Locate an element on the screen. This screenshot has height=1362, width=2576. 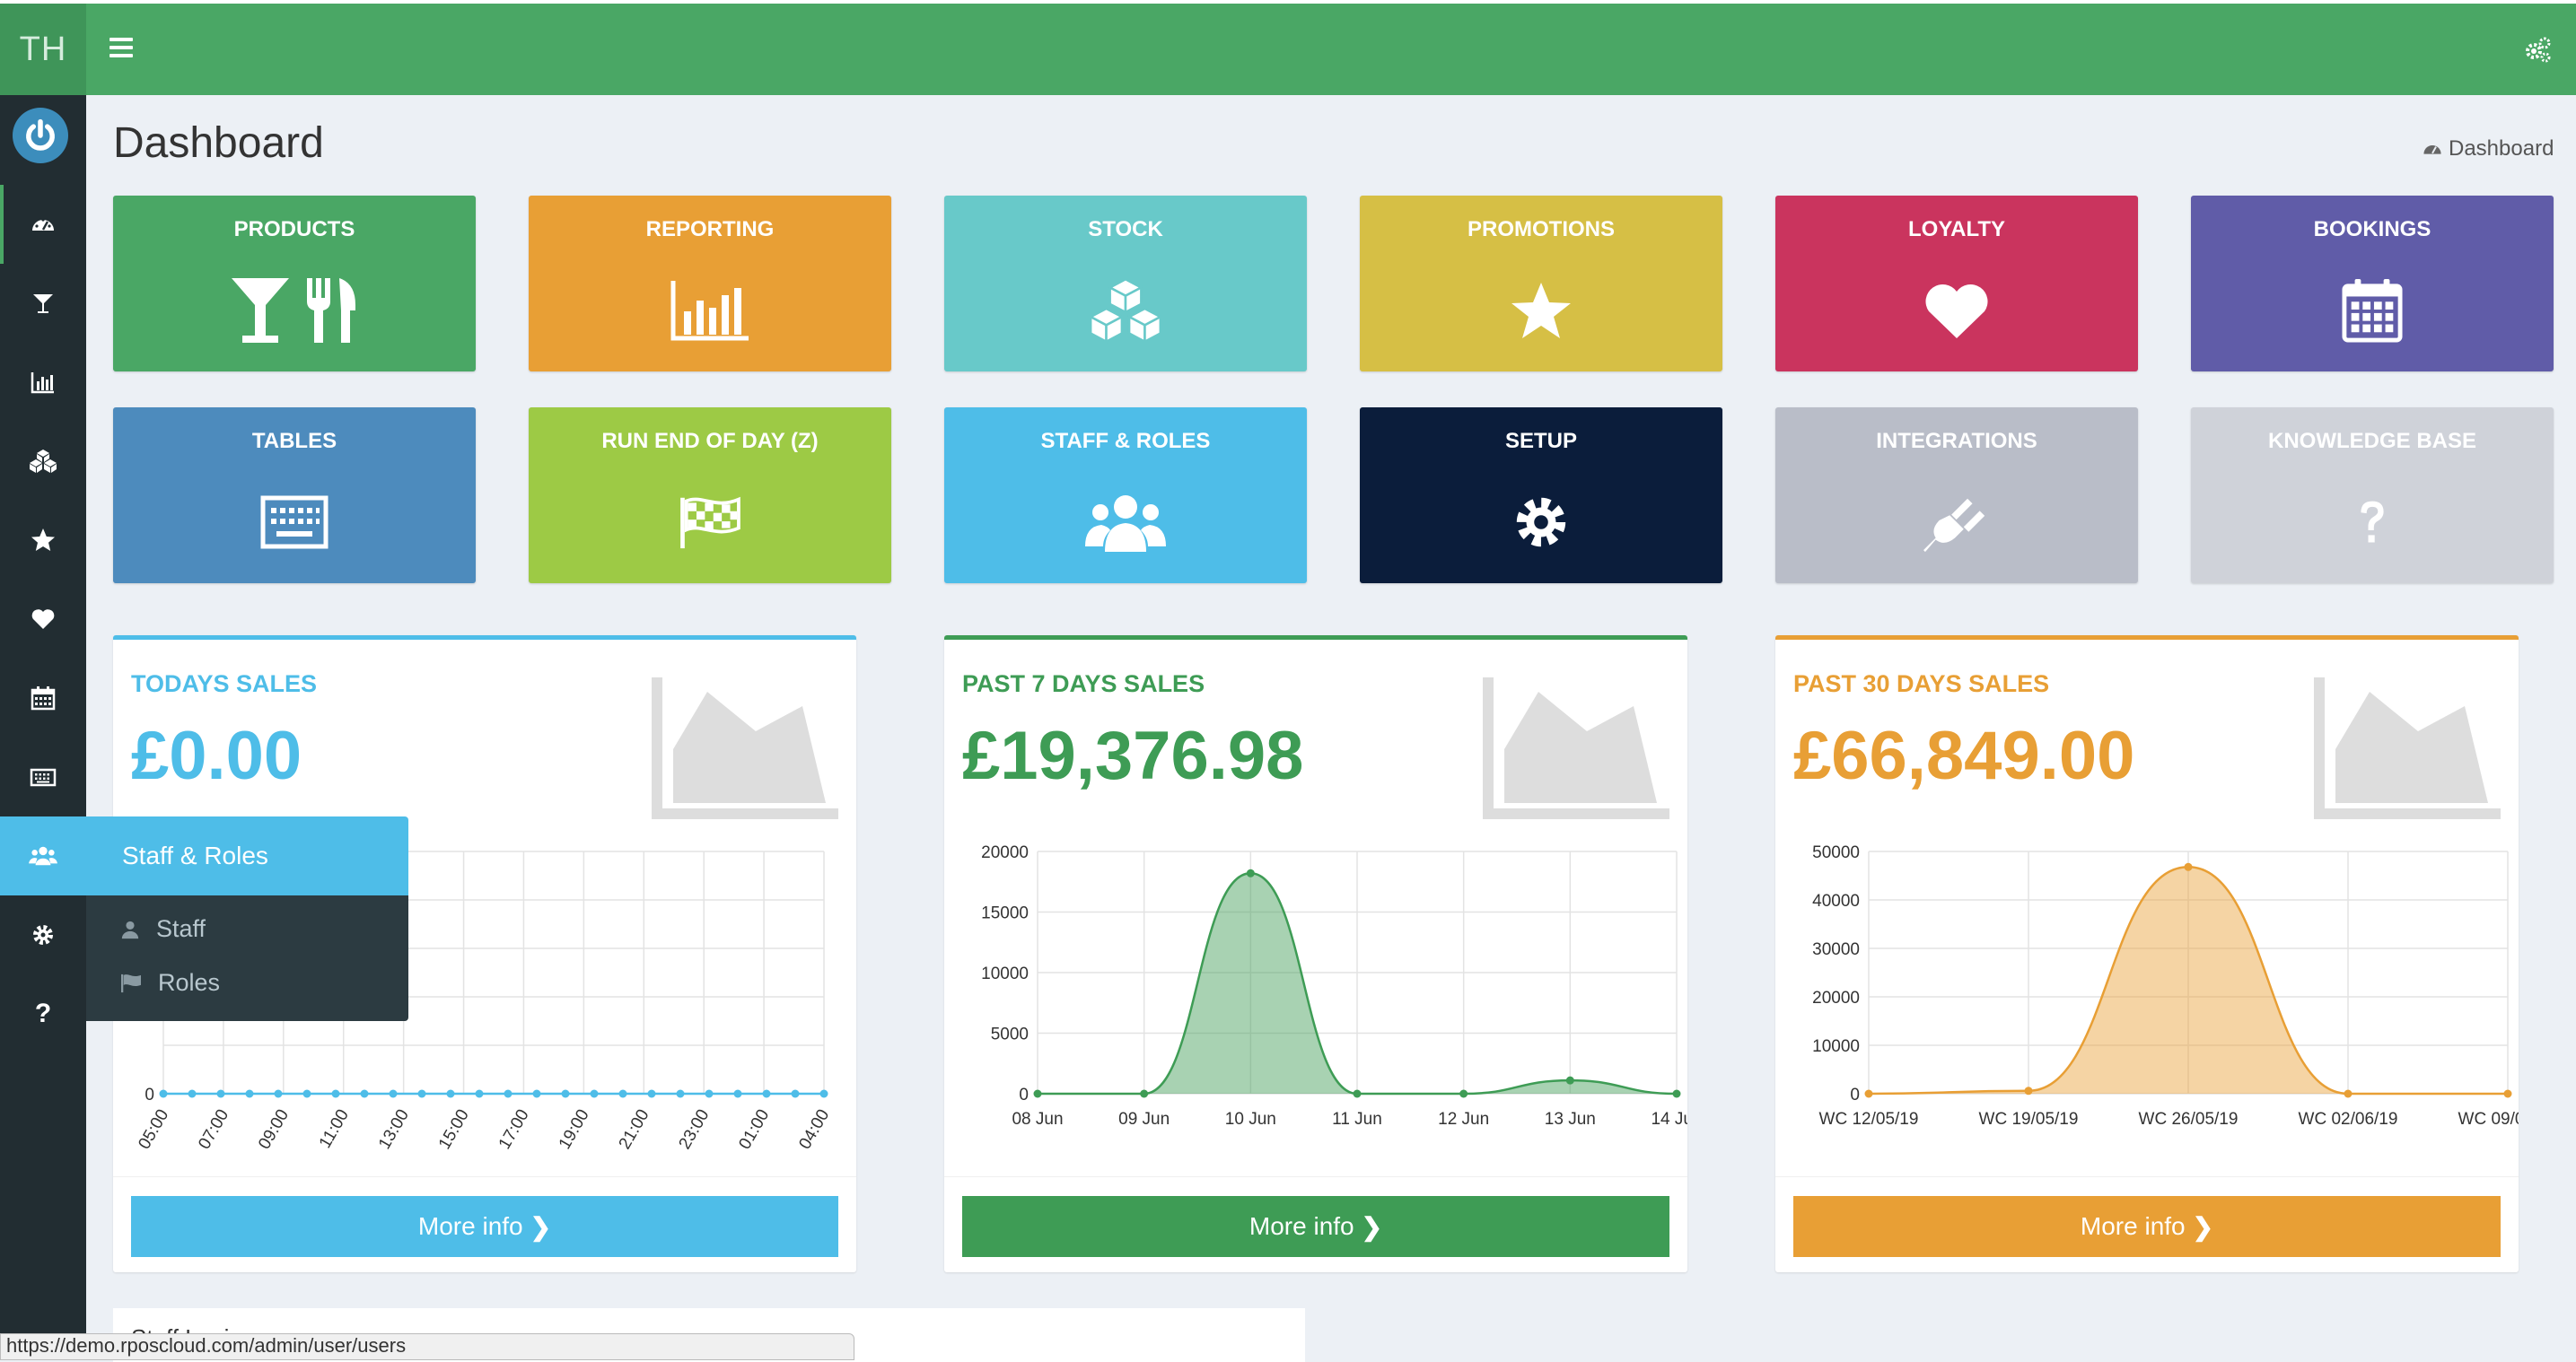
sidebar-item-tables is located at coordinates (43, 777).